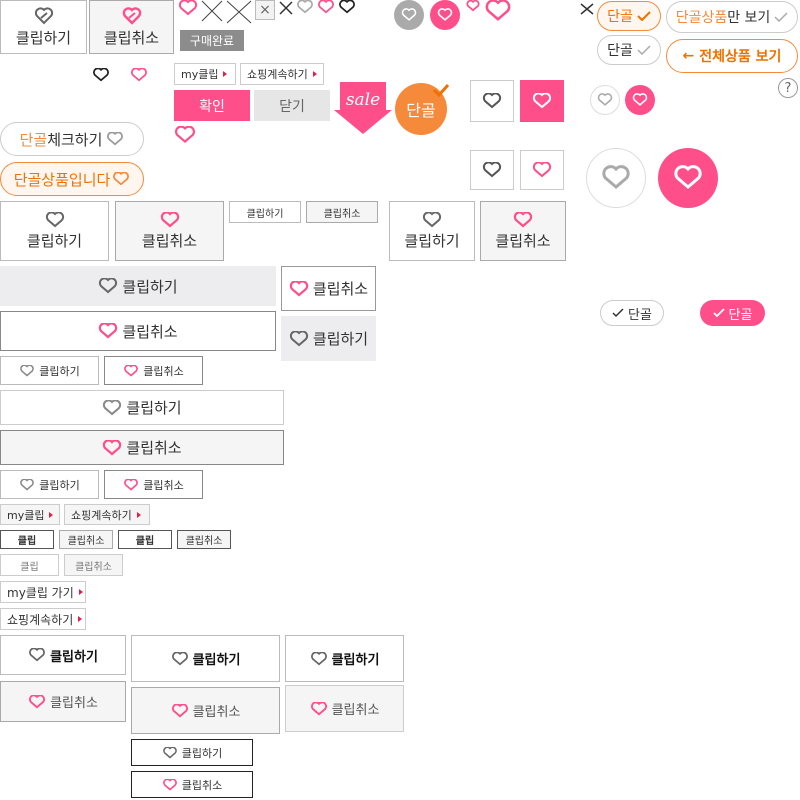  I want to click on close-button: 닫기, so click(292, 105).